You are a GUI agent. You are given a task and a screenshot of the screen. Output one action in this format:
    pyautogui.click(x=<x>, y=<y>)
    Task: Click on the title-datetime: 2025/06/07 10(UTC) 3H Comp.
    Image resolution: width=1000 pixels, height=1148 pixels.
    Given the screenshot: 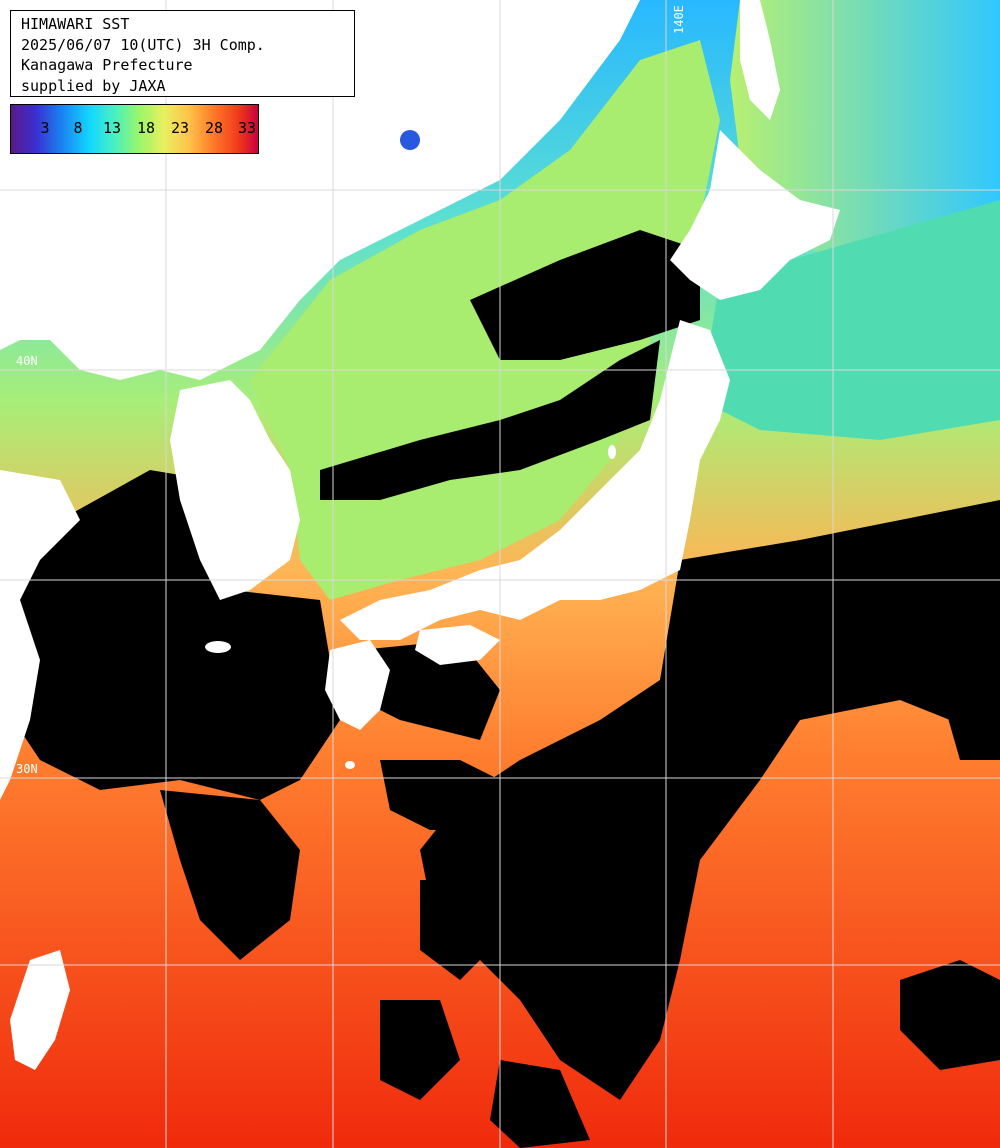 What is the action you would take?
    pyautogui.click(x=143, y=44)
    